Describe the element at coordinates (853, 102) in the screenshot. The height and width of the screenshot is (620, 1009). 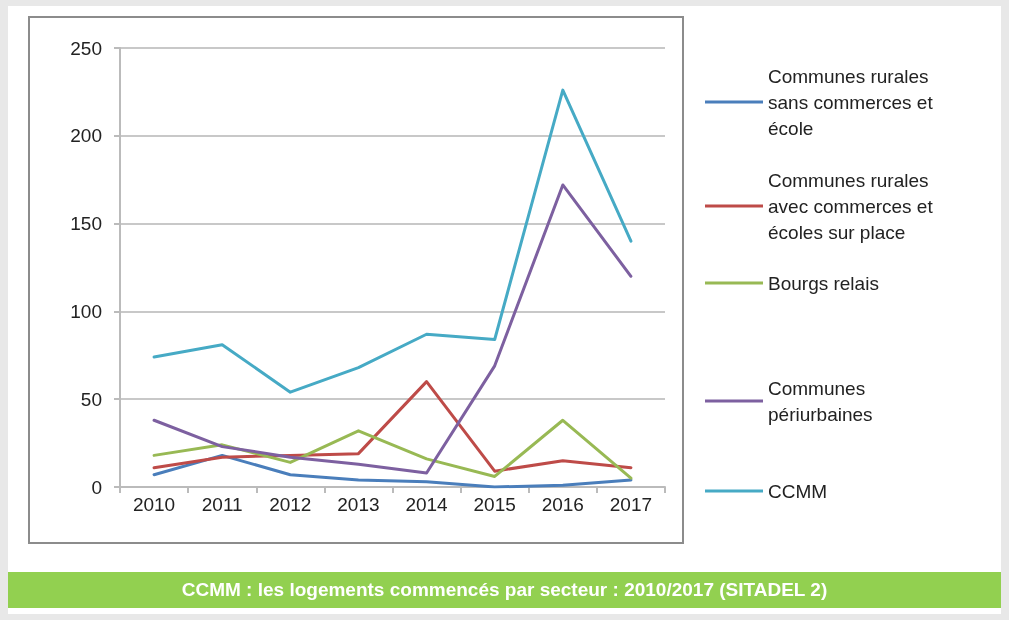
I see `legend-label: Communes rurales sans commerces et école` at that location.